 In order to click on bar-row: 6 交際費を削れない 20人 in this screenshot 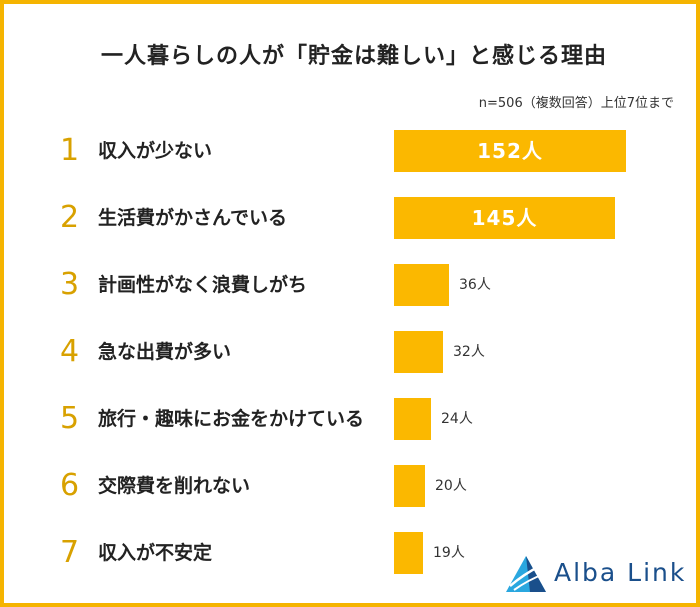, I will do `click(352, 486)`.